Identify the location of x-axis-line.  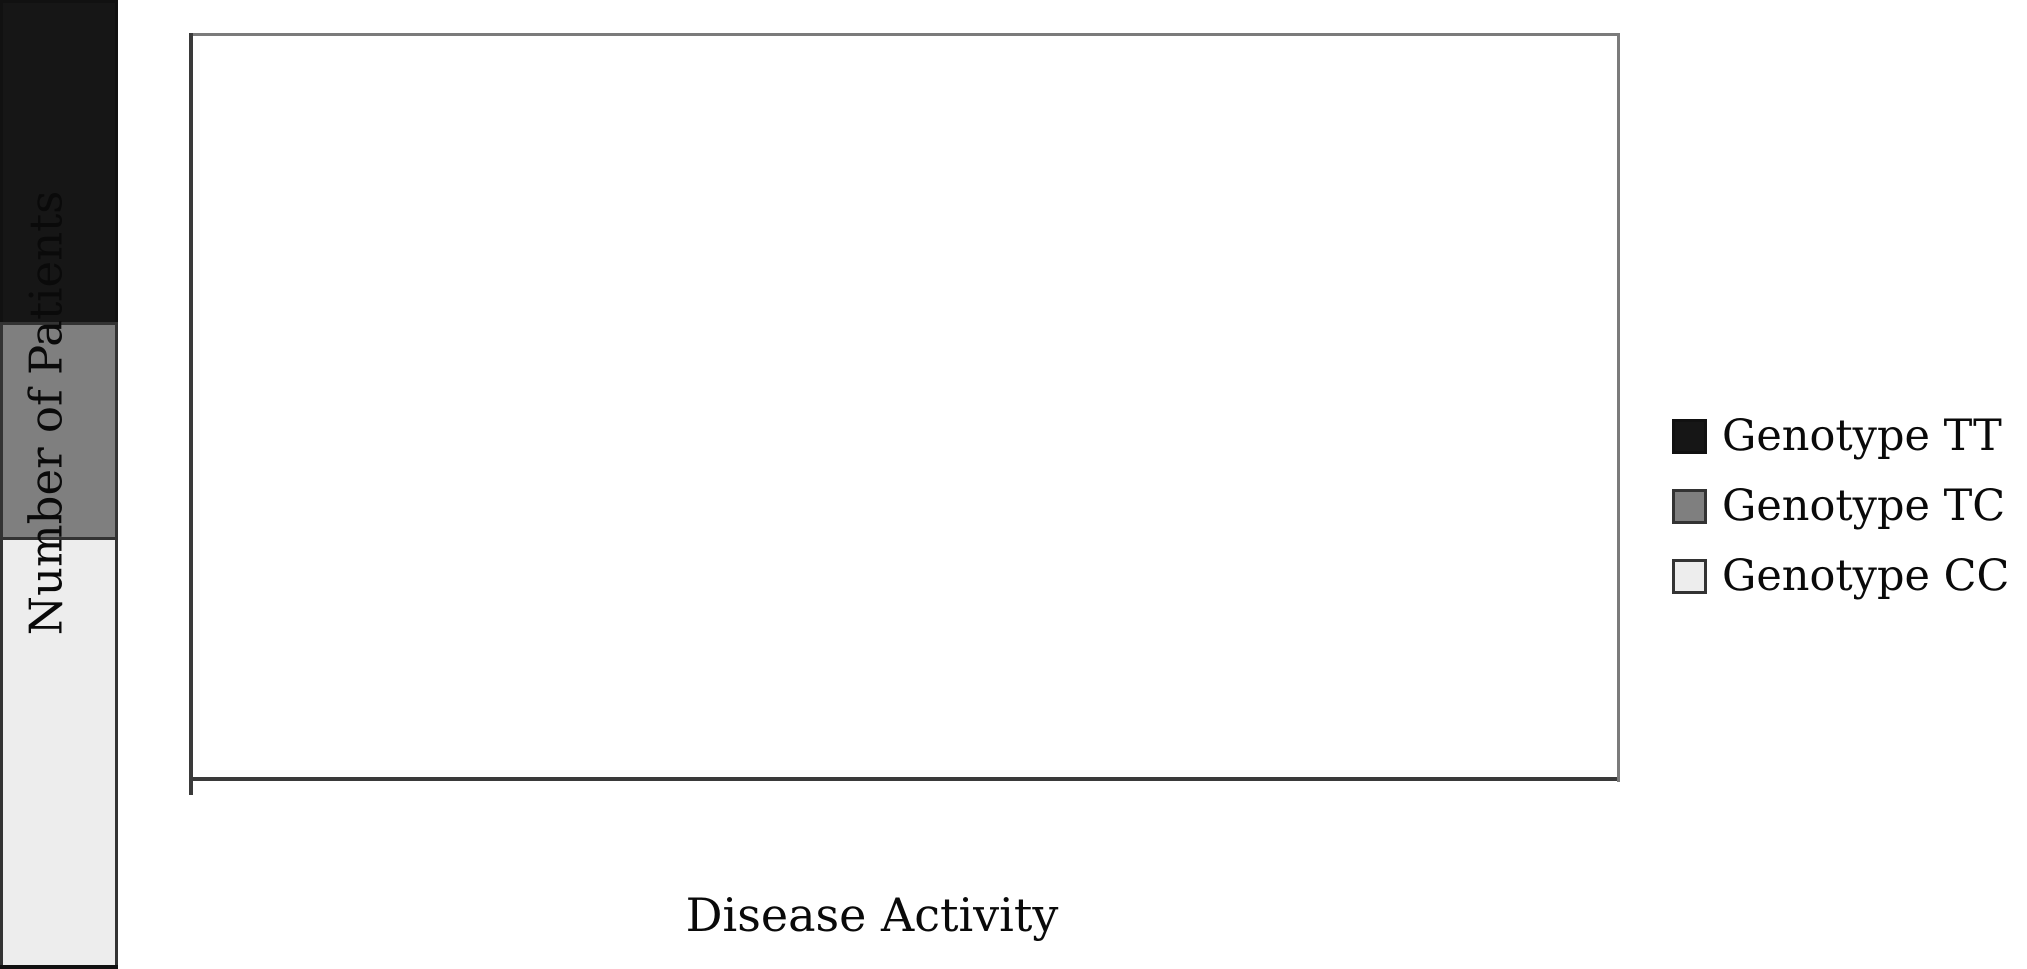
(905, 779).